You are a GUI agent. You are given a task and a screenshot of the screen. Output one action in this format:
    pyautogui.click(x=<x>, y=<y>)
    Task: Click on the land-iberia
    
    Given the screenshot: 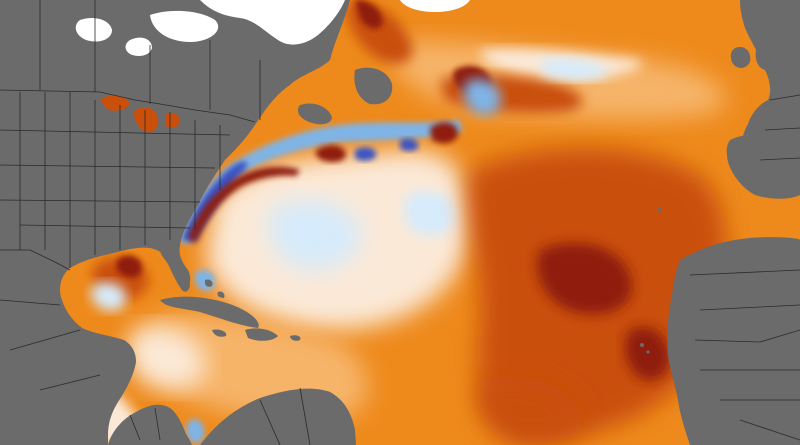 What is the action you would take?
    pyautogui.click(x=763, y=167)
    